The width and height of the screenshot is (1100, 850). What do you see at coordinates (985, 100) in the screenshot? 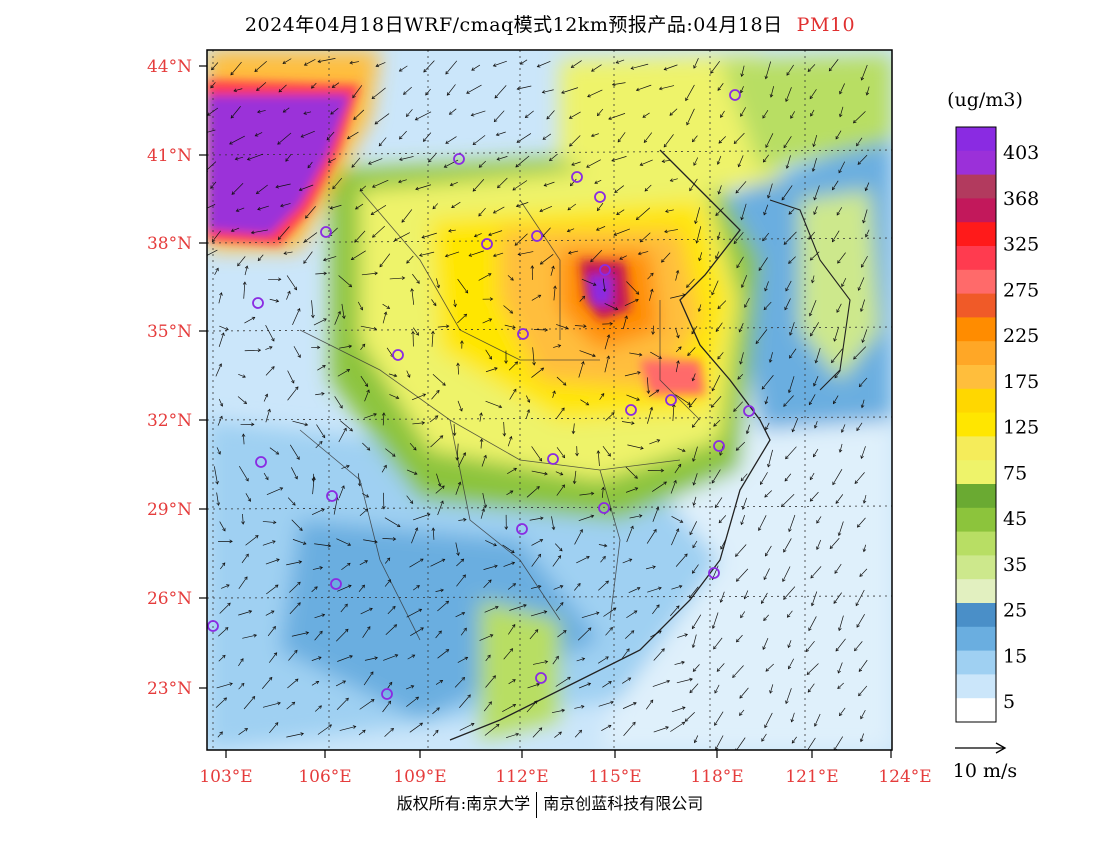
I see `units-label: (ug/m3)` at bounding box center [985, 100].